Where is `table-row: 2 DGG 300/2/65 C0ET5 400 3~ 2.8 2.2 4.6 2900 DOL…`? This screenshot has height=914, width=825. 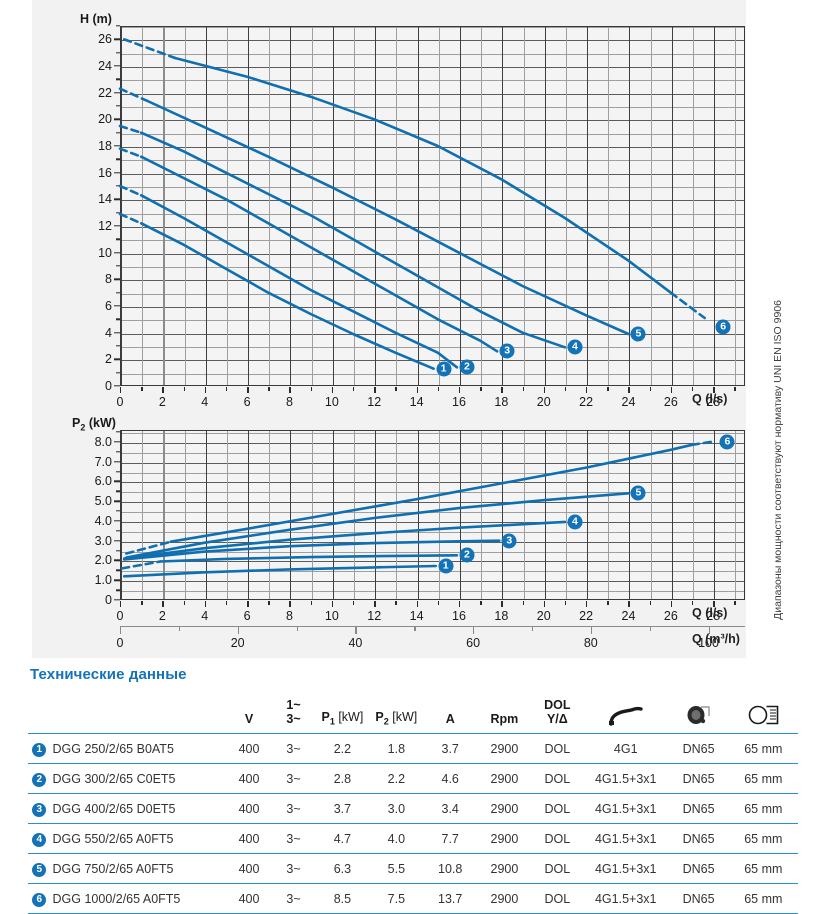 table-row: 2 DGG 300/2/65 C0ET5 400 3~ 2.8 2.2 4.6 2900 DOL… is located at coordinates (413, 778).